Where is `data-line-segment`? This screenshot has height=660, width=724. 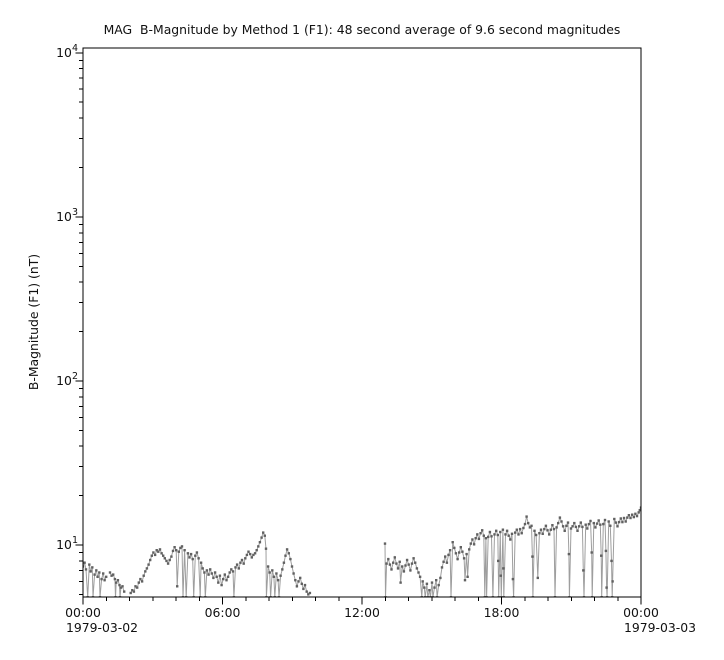
data-line-segment is located at coordinates (95, 579).